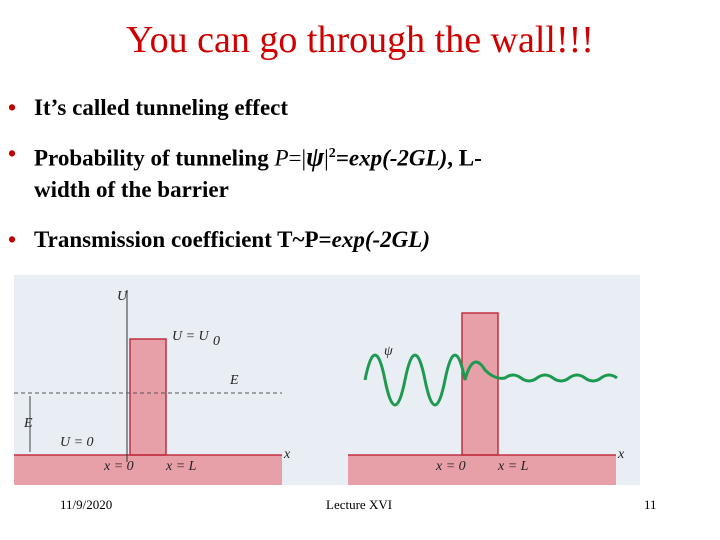 The width and height of the screenshot is (720, 540). What do you see at coordinates (650, 504) in the screenshot?
I see `page-number: 11` at bounding box center [650, 504].